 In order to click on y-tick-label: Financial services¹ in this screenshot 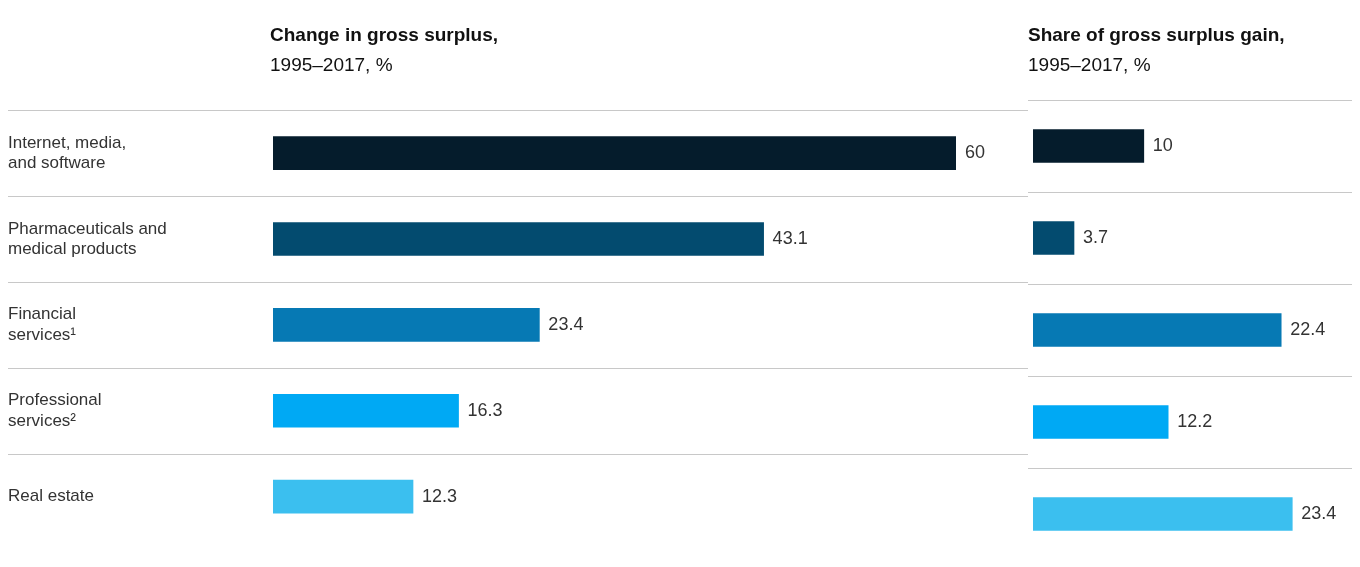, I will do `click(42, 324)`.